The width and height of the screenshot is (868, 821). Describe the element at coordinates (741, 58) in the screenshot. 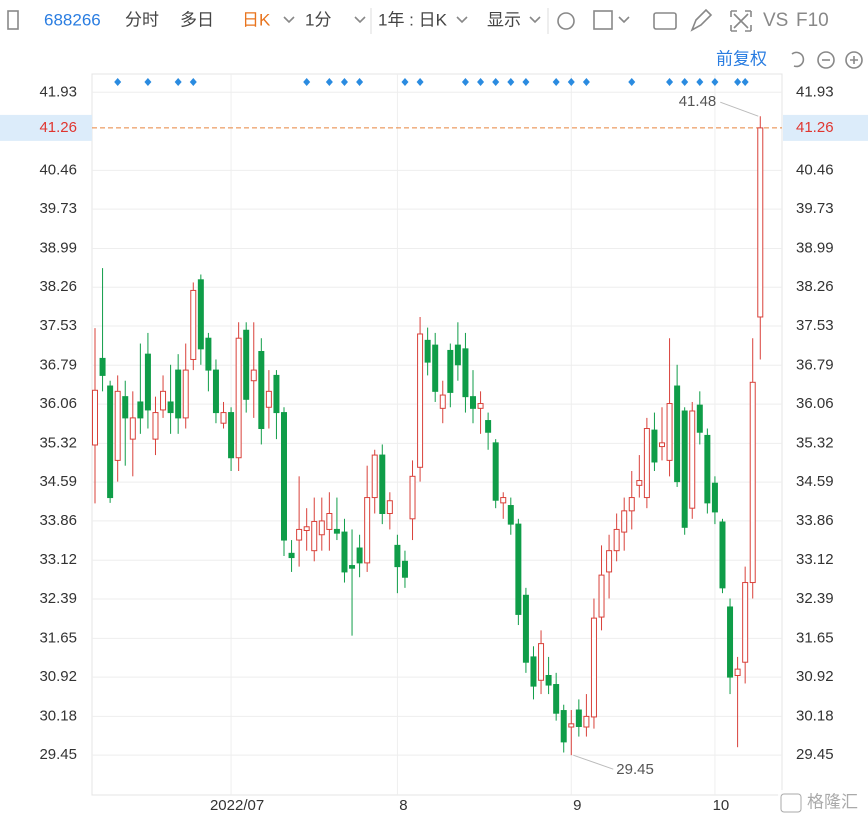

I see `adjust-select: 前复权` at that location.